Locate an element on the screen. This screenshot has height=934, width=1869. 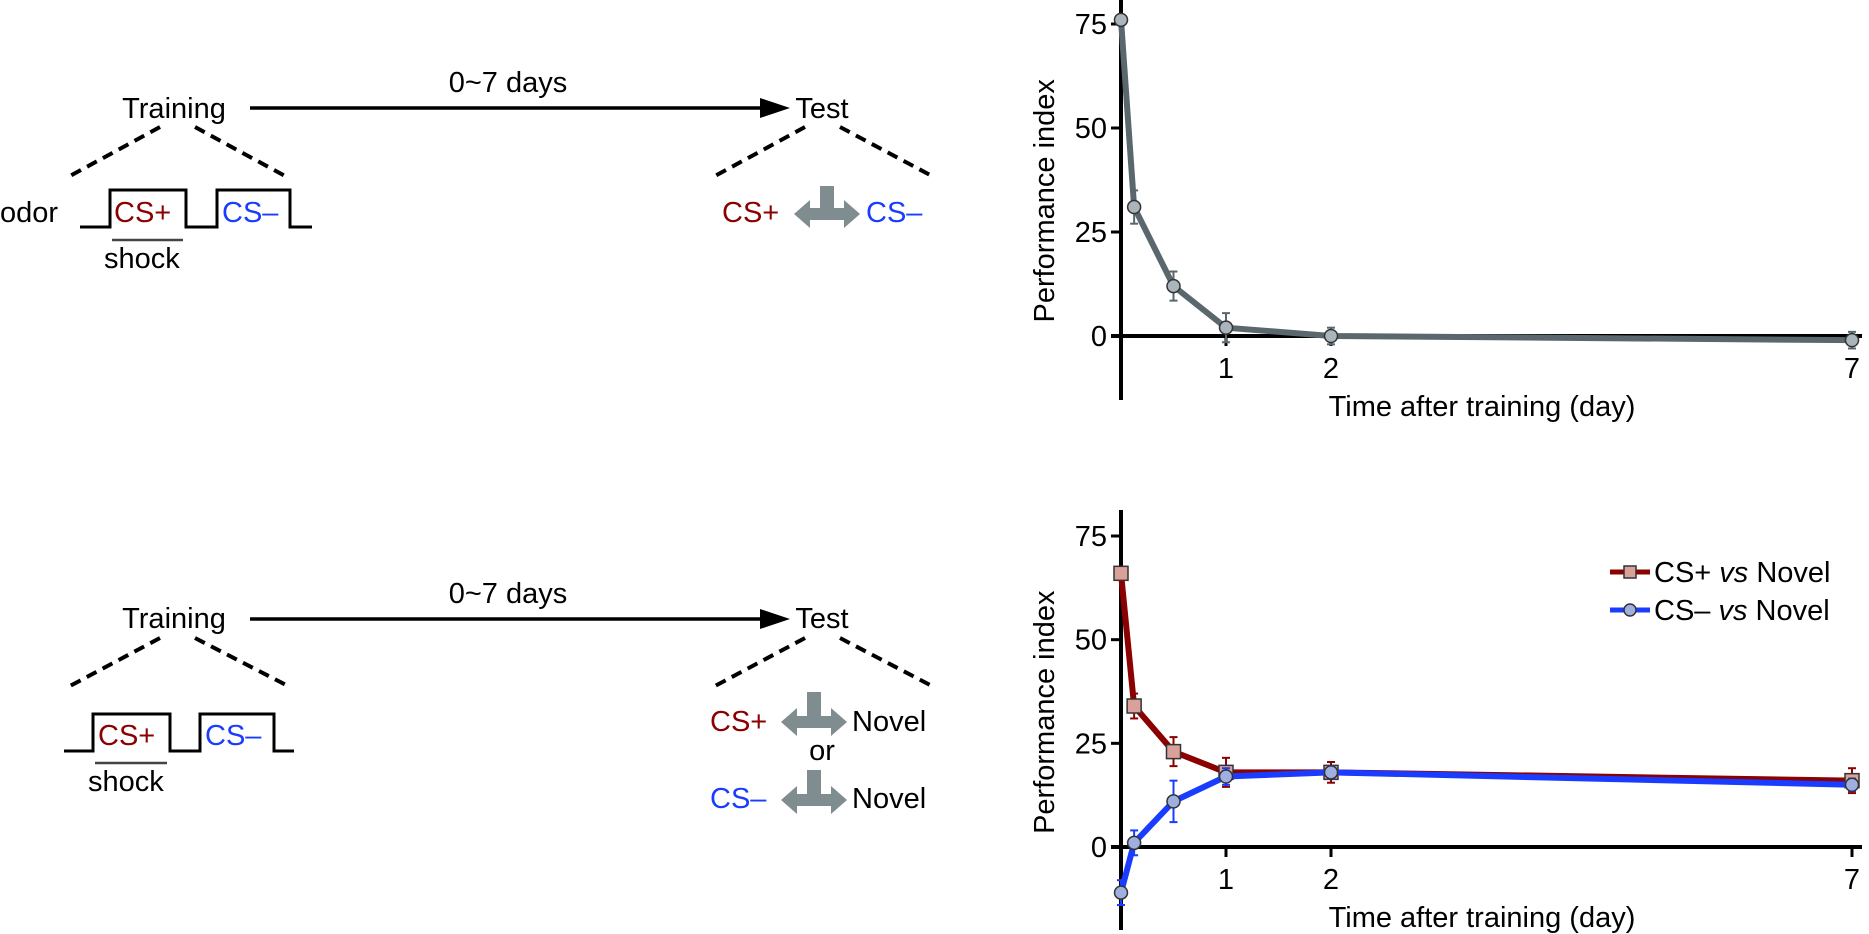
odor-label: odor is located at coordinates (29, 213).